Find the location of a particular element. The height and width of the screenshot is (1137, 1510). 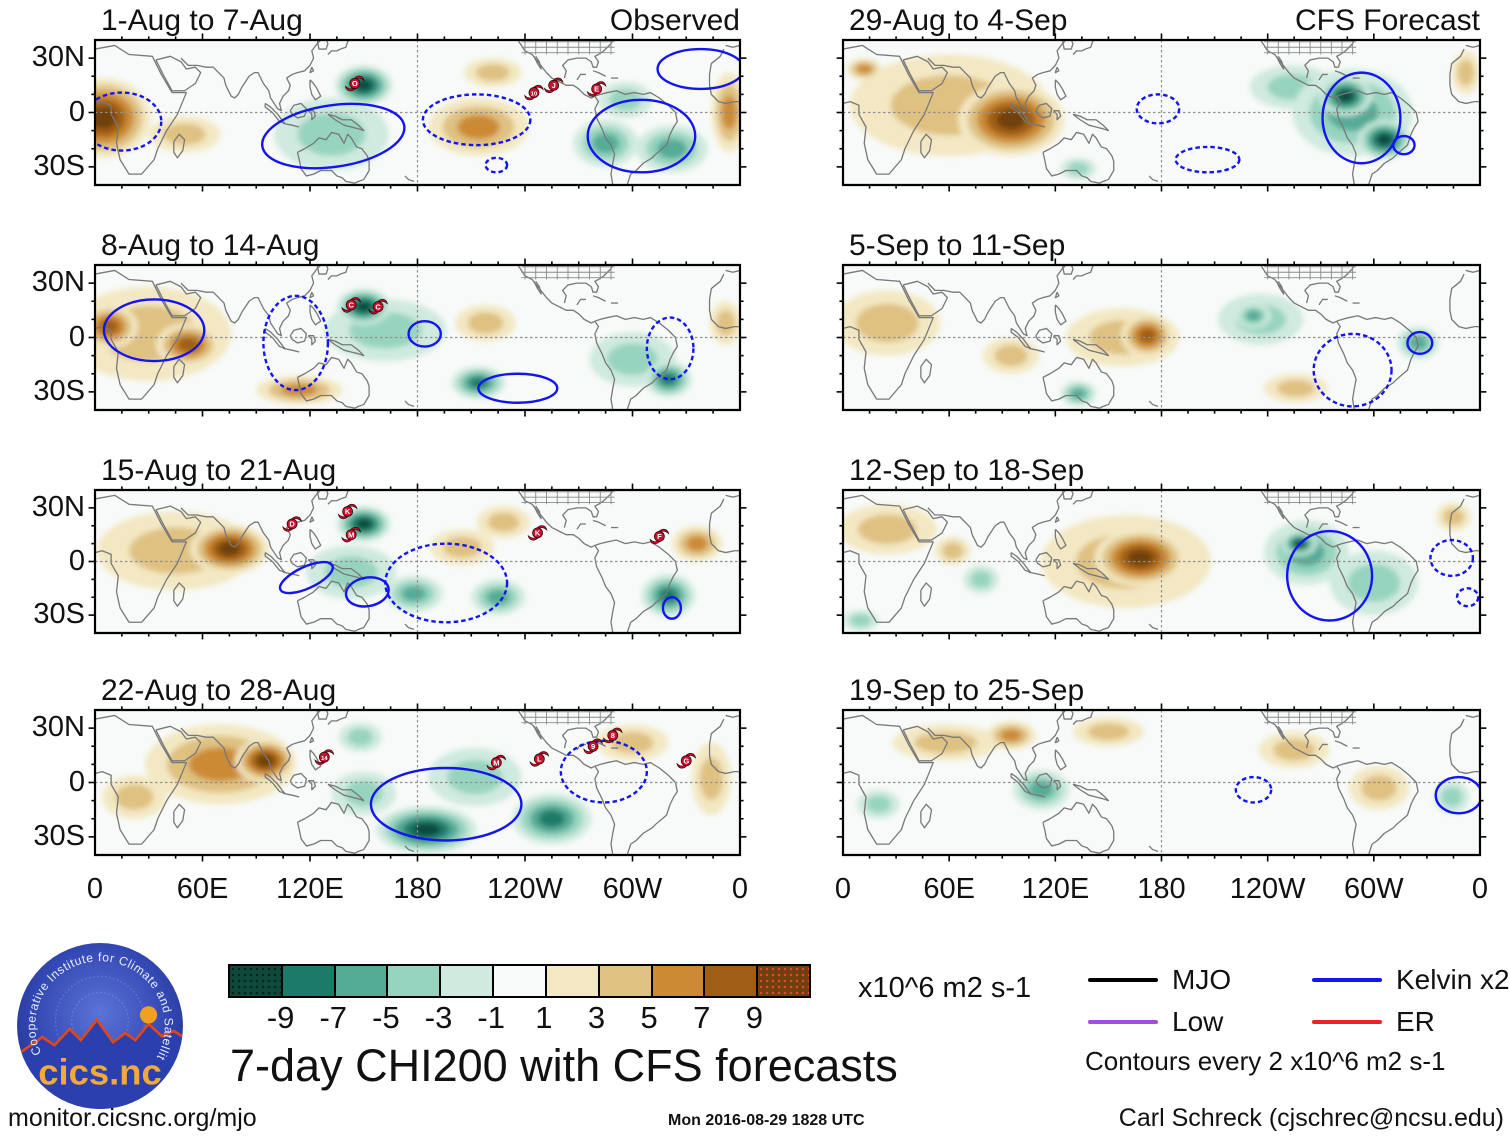

contour-interval-note: Contours every 2 x10^6 m2 s-1 is located at coordinates (1265, 1061).